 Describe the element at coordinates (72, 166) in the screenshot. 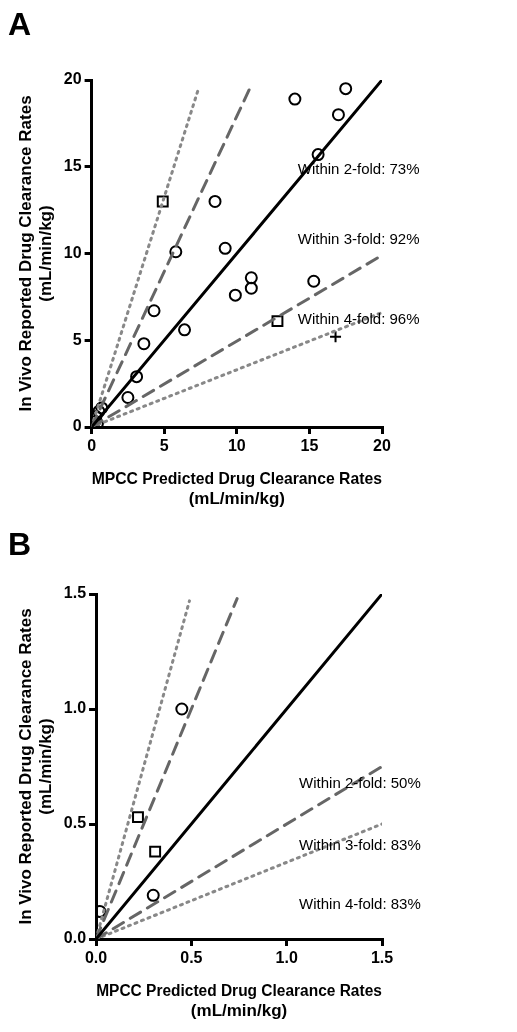

I see `y-tick-label: 15` at that location.